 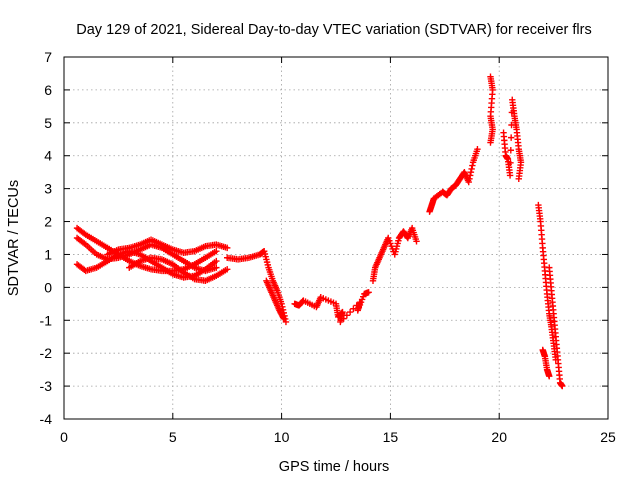 I want to click on series-track-g, so click(x=275, y=299).